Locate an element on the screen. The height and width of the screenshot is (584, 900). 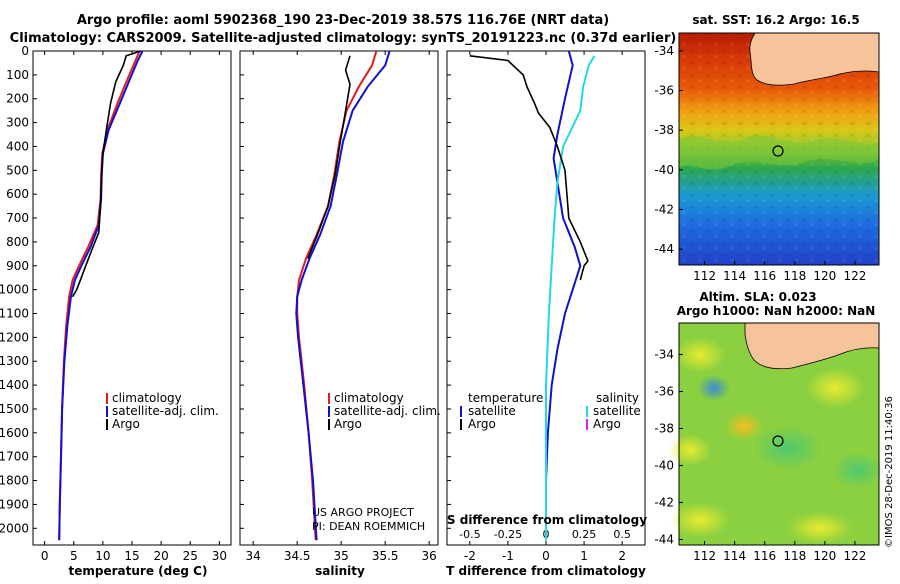
sst-front is located at coordinates (779, 152).